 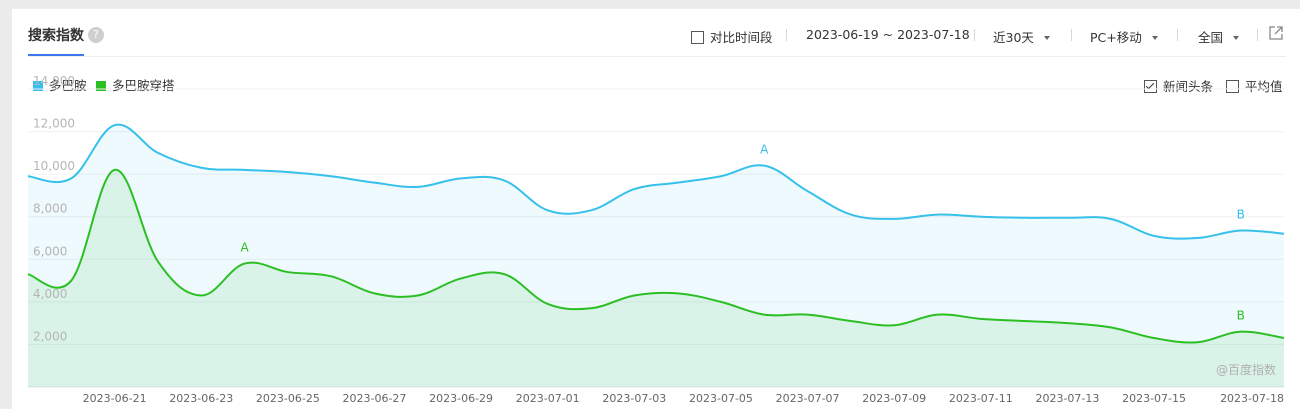 What do you see at coordinates (894, 398) in the screenshot?
I see `x-tick-label: 2023-07-09` at bounding box center [894, 398].